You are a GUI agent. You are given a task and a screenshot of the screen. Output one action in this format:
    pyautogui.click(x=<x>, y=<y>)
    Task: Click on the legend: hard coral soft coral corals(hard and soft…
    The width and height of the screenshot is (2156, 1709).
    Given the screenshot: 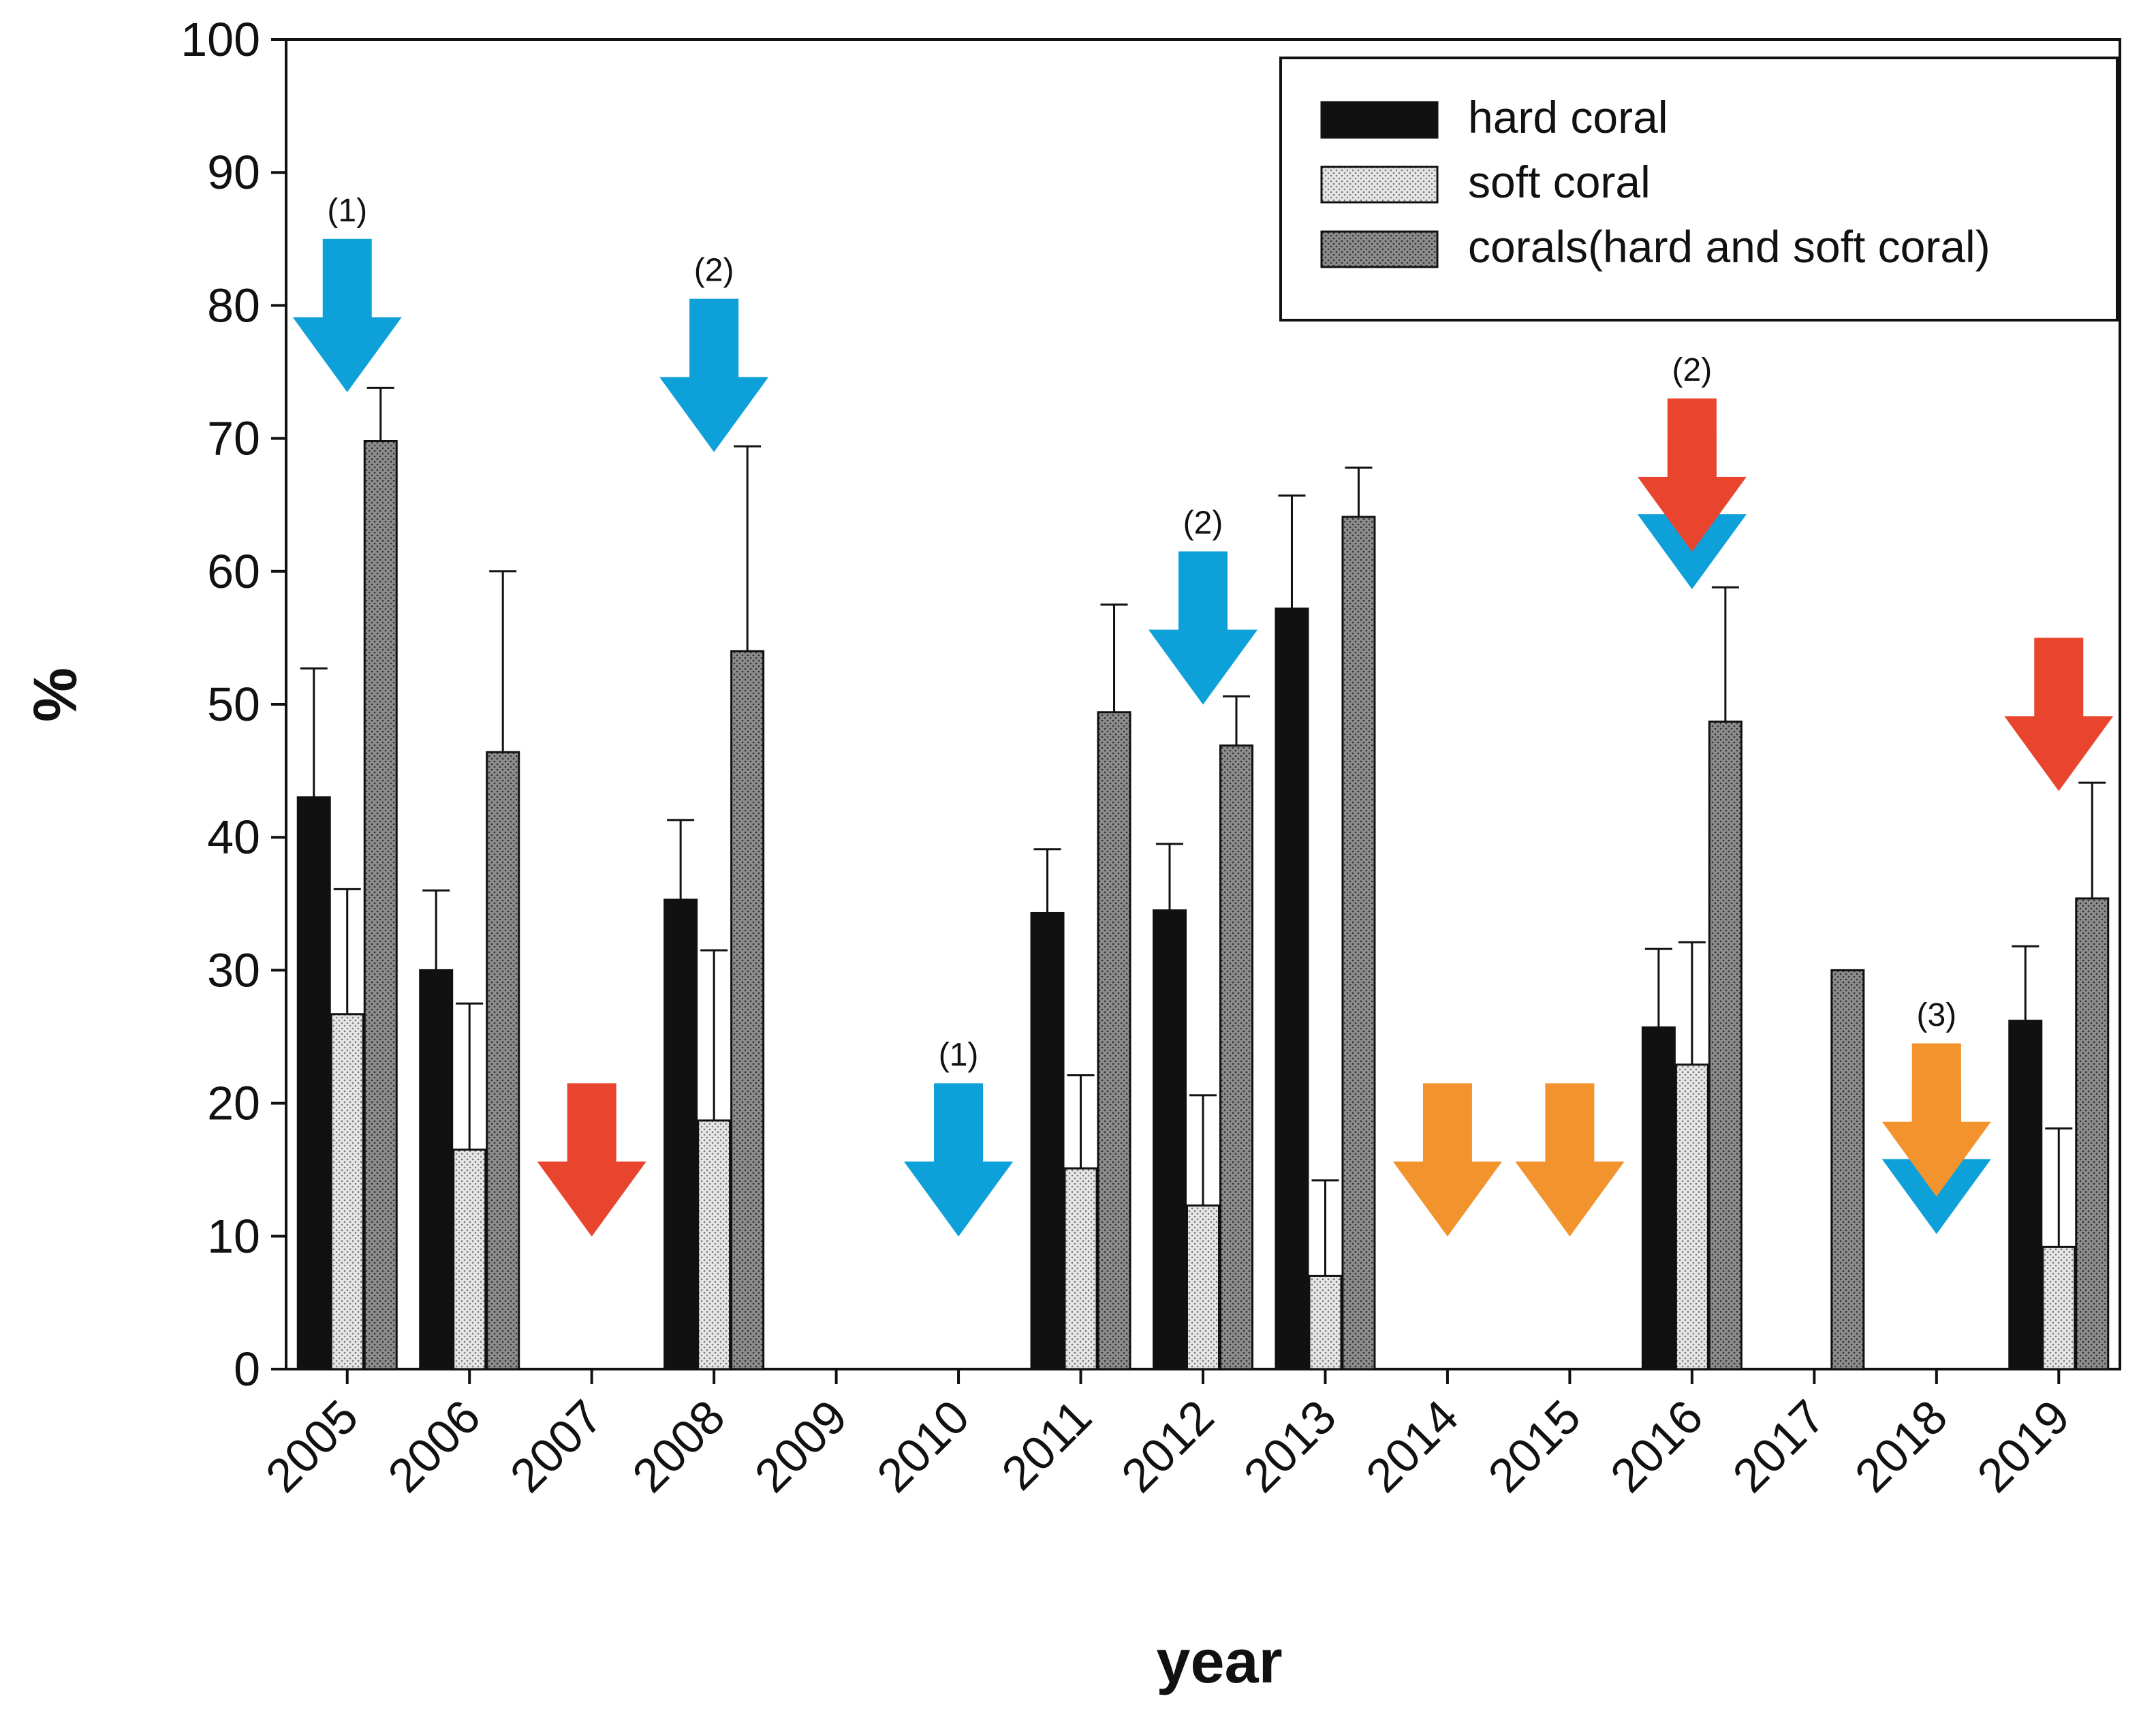 What is the action you would take?
    pyautogui.click(x=1699, y=189)
    